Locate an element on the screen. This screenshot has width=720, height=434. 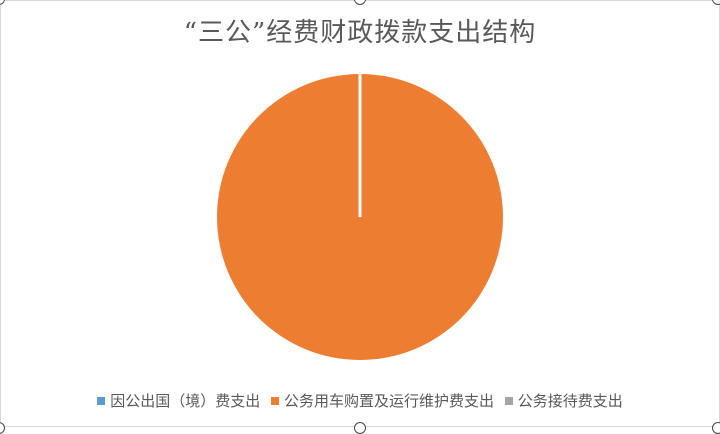
legend-item: 公务接待费支出 is located at coordinates (564, 400).